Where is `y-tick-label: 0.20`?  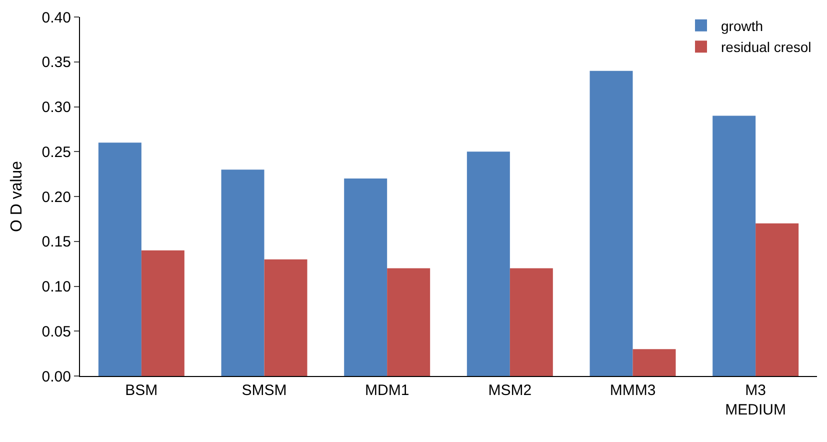 y-tick-label: 0.20 is located at coordinates (56, 197).